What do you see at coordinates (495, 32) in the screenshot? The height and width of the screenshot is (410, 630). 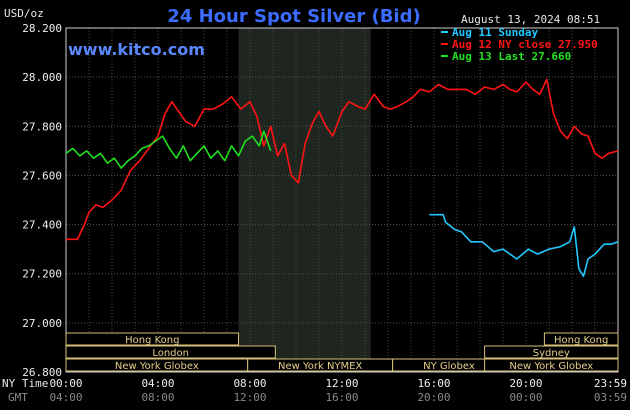 I see `legend-entry: Aug 11 Sunday` at bounding box center [495, 32].